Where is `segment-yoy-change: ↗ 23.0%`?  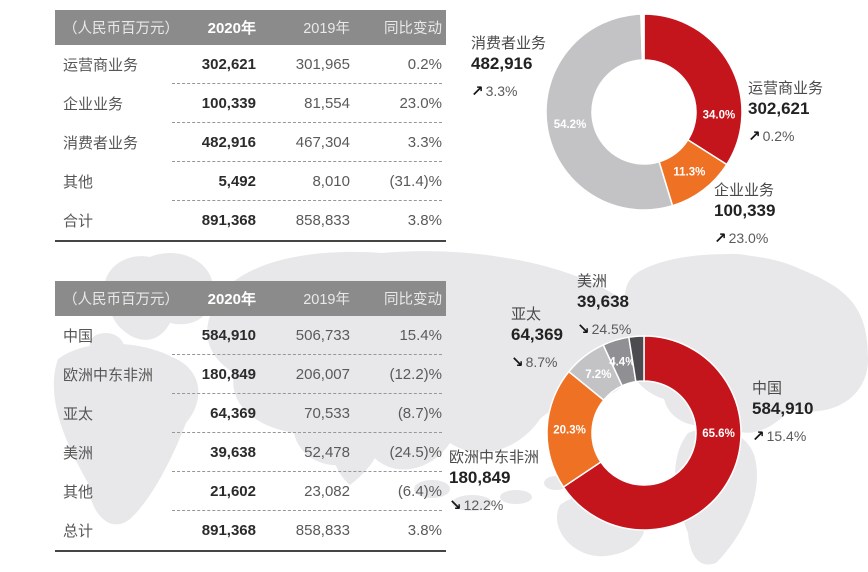
segment-yoy-change: ↗ 23.0% is located at coordinates (744, 238).